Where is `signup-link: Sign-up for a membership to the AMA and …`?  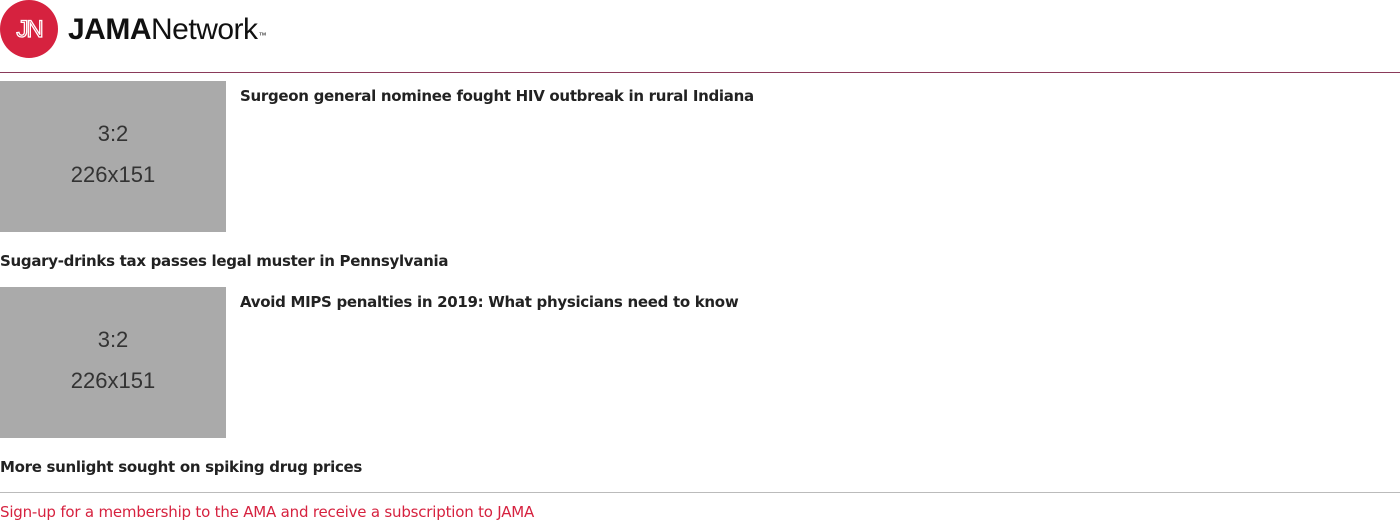 signup-link: Sign-up for a membership to the AMA and … is located at coordinates (267, 512).